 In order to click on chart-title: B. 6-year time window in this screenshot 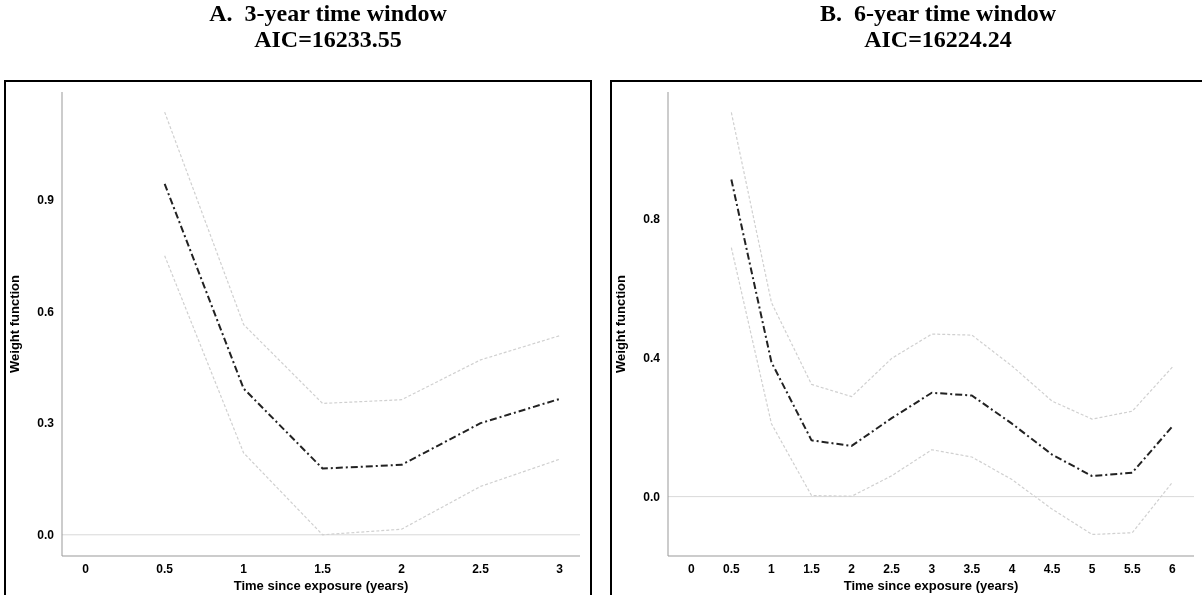, I will do `click(938, 13)`.